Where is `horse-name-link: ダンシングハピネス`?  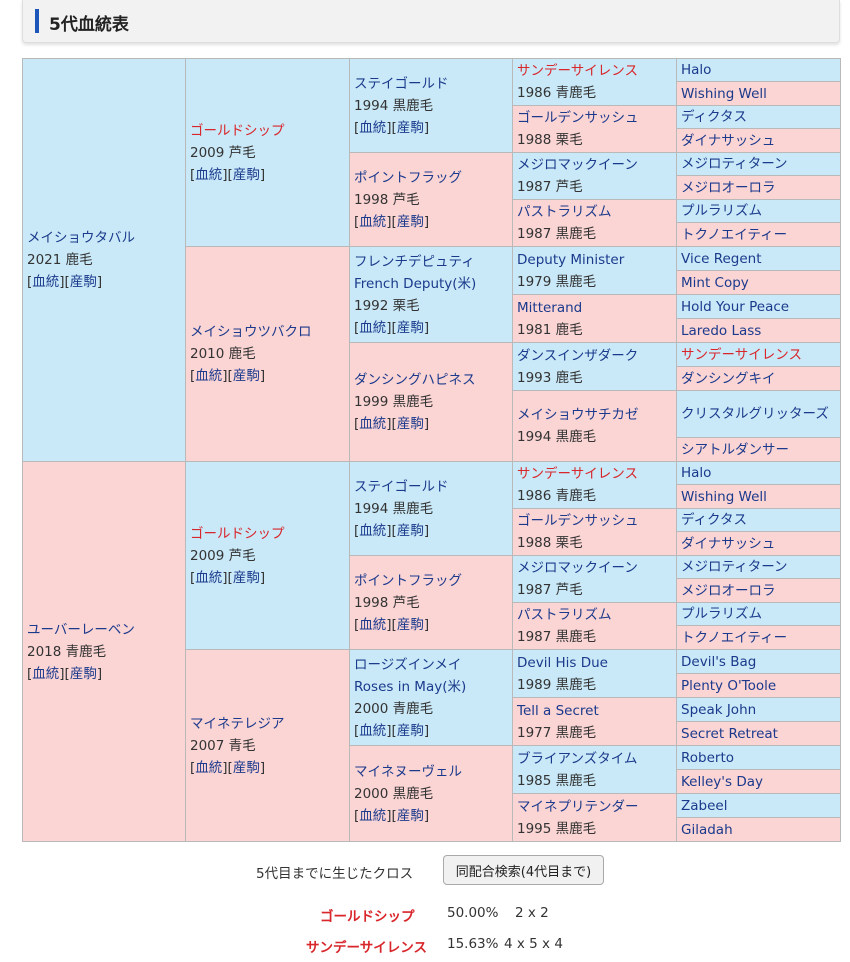 horse-name-link: ダンシングハピネス is located at coordinates (415, 380).